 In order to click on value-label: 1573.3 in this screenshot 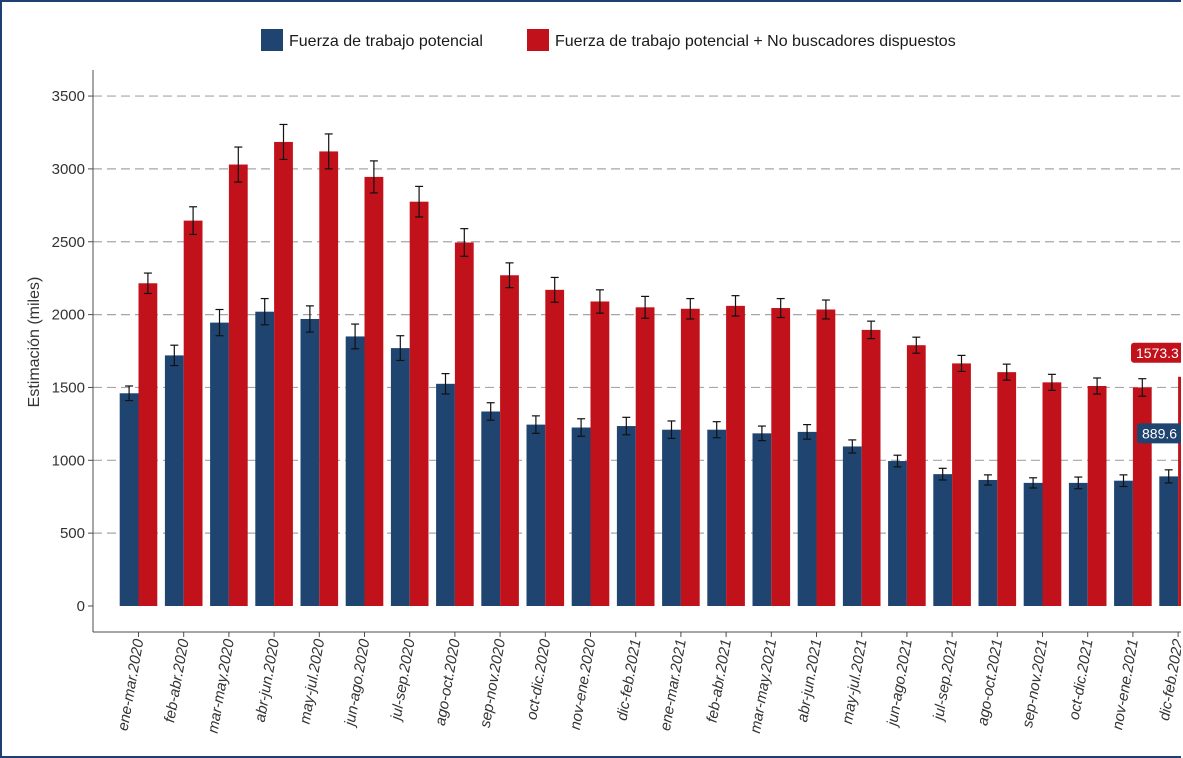, I will do `click(1157, 353)`.